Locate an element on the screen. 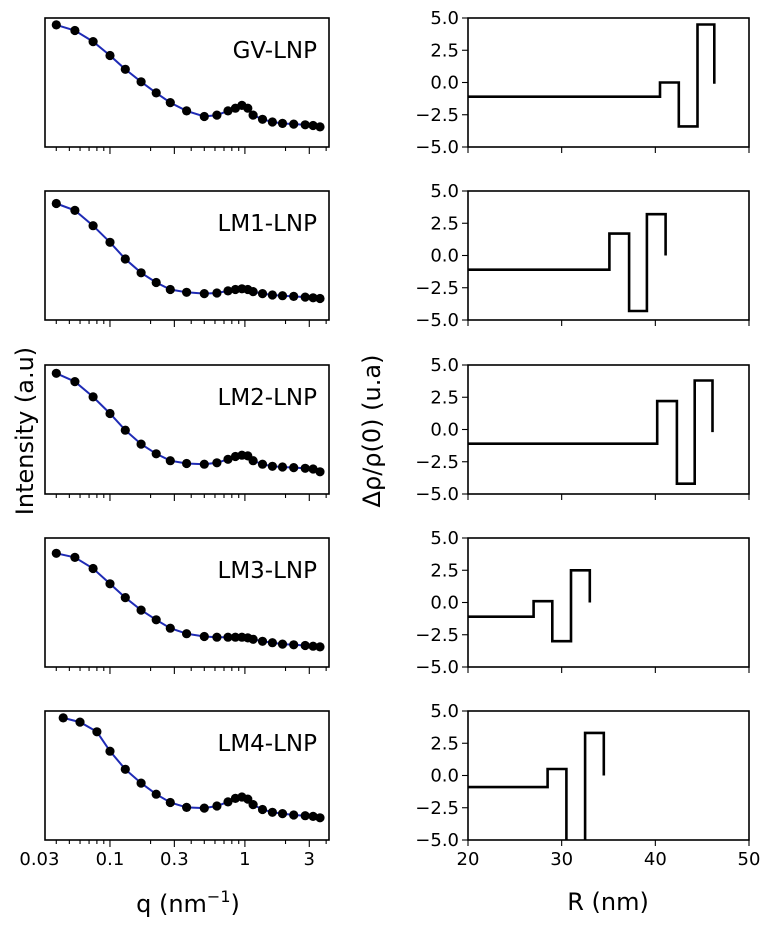  saxs-panel: LM3-LNP is located at coordinates (187, 605).